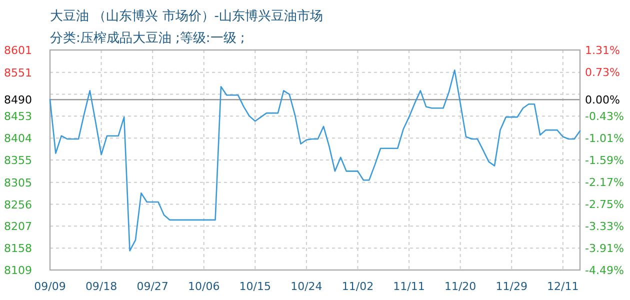 Image resolution: width=630 pixels, height=300 pixels. Describe the element at coordinates (604, 270) in the screenshot. I see `y2-tick-label: -4.49%` at that location.